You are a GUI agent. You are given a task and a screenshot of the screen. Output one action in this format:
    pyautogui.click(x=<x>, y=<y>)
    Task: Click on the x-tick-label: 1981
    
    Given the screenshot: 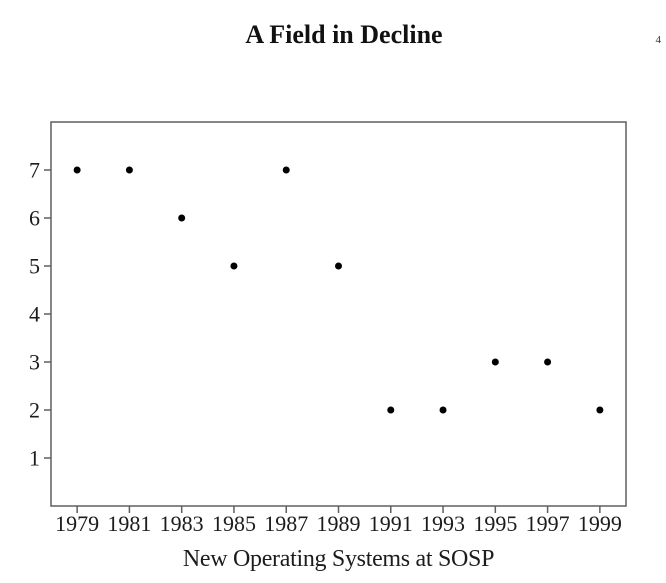 What is the action you would take?
    pyautogui.click(x=129, y=523)
    